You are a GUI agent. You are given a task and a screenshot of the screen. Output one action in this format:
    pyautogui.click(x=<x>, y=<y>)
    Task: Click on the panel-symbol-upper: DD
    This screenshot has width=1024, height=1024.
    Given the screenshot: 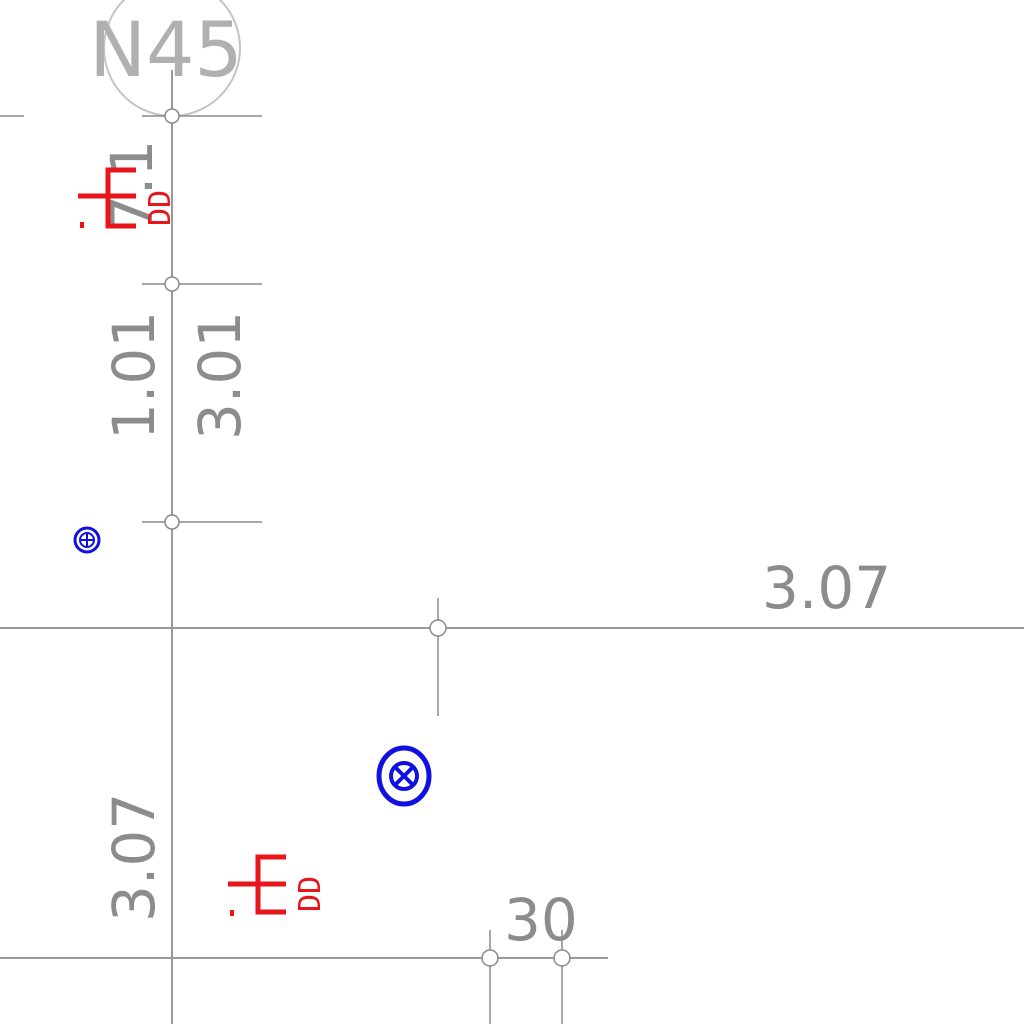 What is the action you would take?
    pyautogui.click(x=128, y=198)
    